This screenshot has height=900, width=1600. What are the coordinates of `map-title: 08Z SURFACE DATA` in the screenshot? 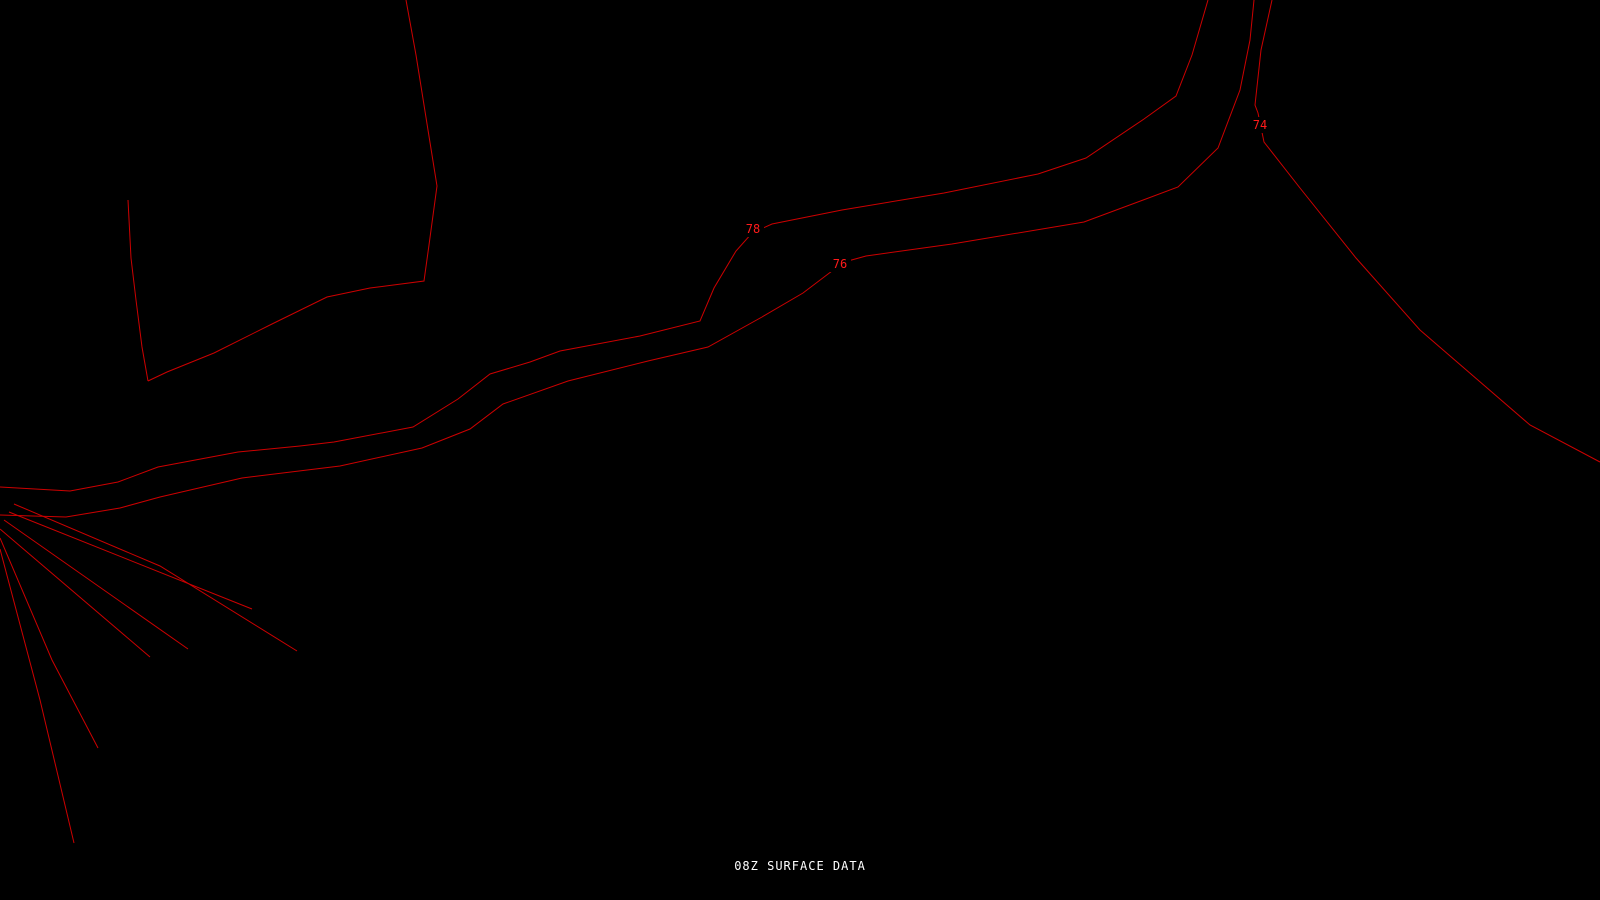 It's located at (800, 866).